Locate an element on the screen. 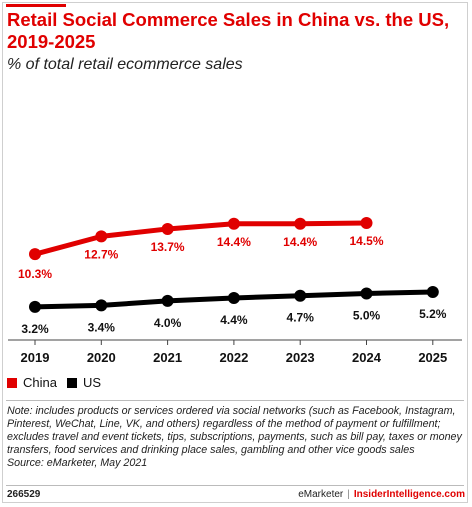  legend-swatch-us is located at coordinates (71, 382).